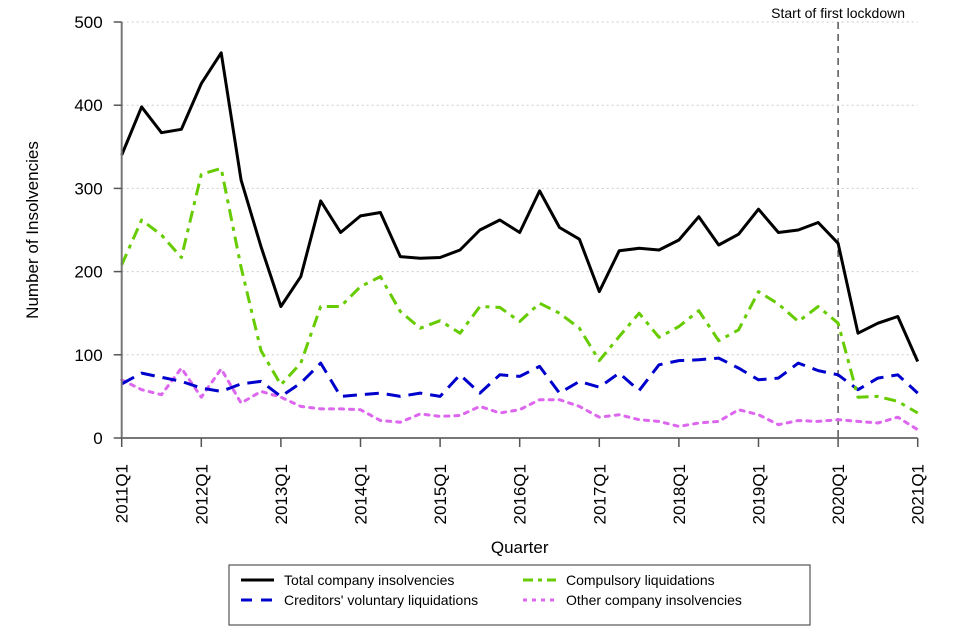  Describe the element at coordinates (361, 494) in the screenshot. I see `x-tick-label: 2014Q1` at that location.